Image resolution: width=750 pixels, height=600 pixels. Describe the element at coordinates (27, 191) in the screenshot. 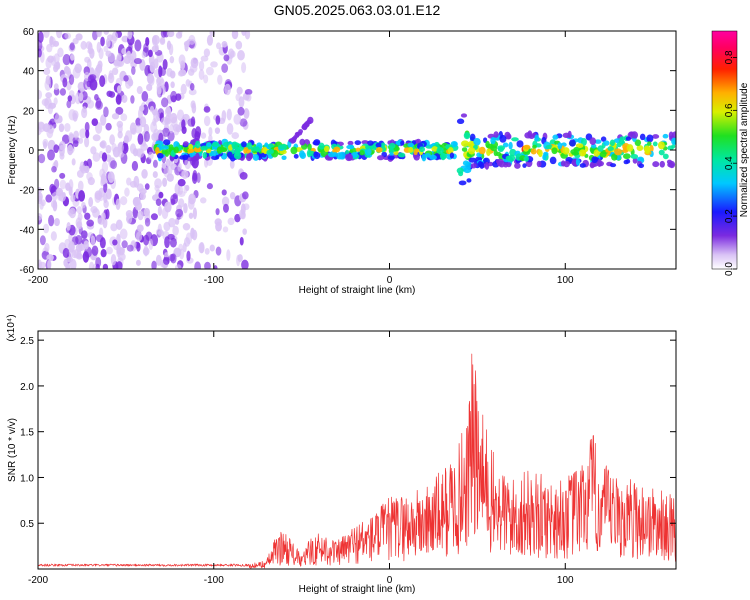

I see `spectrogram-y-tick-label: -20` at that location.